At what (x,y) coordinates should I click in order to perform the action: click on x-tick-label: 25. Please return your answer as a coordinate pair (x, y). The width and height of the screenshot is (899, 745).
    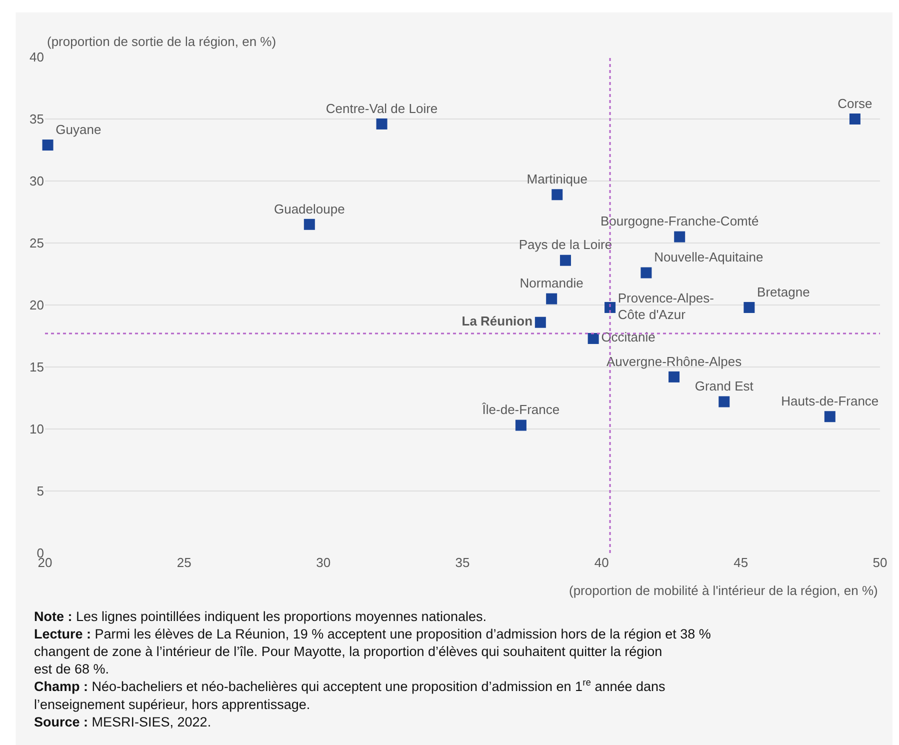
    Looking at the image, I should click on (184, 562).